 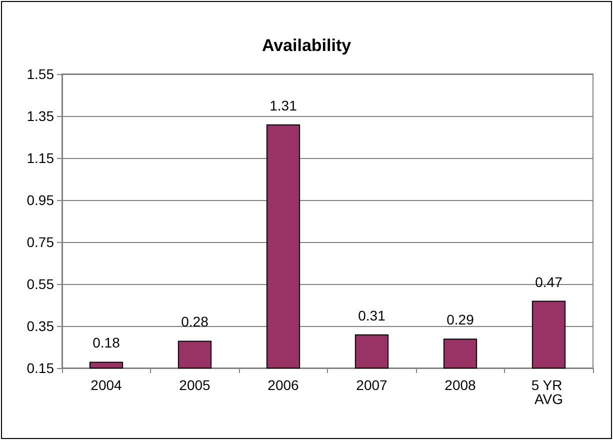 What do you see at coordinates (106, 342) in the screenshot?
I see `data-label: 0.18` at bounding box center [106, 342].